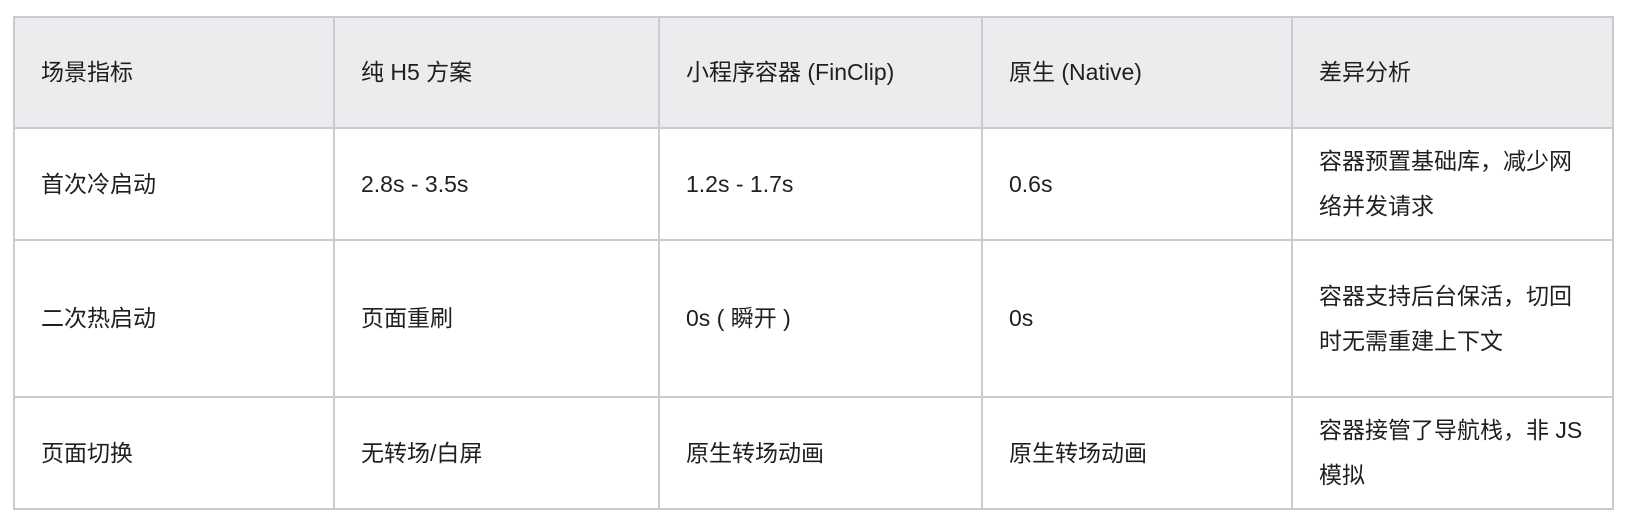 This screenshot has height=520, width=1632. Describe the element at coordinates (174, 453) in the screenshot. I see `table-cell: 页面切换` at that location.